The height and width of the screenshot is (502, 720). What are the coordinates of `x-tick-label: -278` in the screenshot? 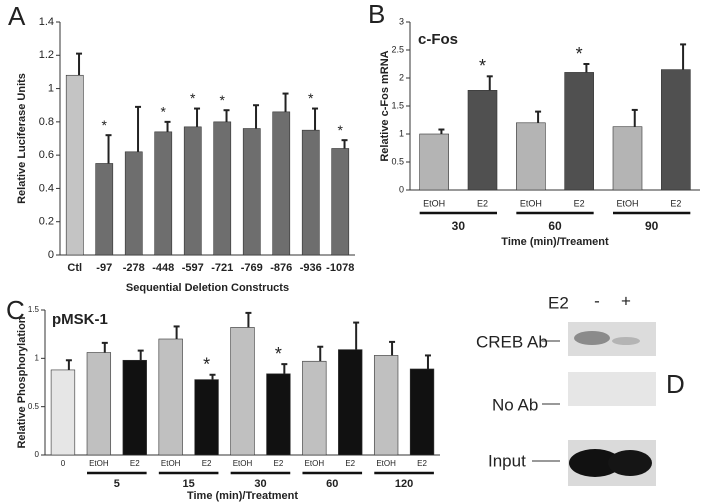 It's located at (134, 268).